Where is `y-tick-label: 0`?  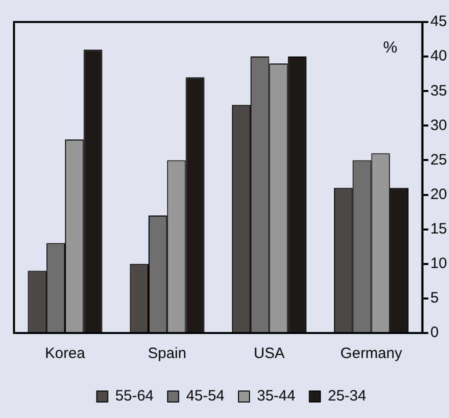
y-tick-label: 0 is located at coordinates (434, 333).